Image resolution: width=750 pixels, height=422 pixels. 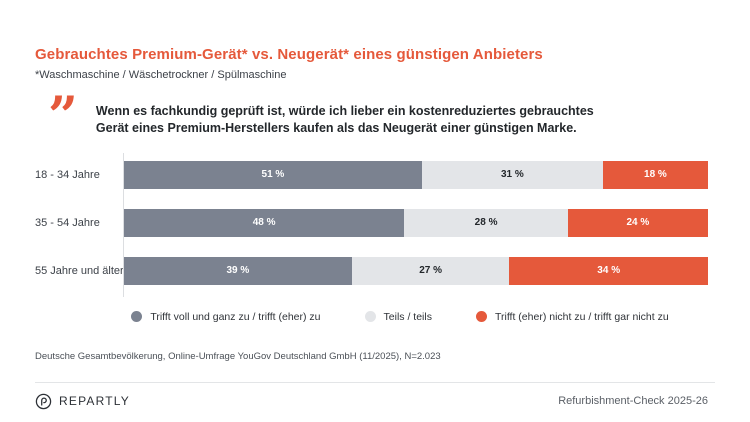 I want to click on brand-logo: REPARTLY, so click(x=82, y=401).